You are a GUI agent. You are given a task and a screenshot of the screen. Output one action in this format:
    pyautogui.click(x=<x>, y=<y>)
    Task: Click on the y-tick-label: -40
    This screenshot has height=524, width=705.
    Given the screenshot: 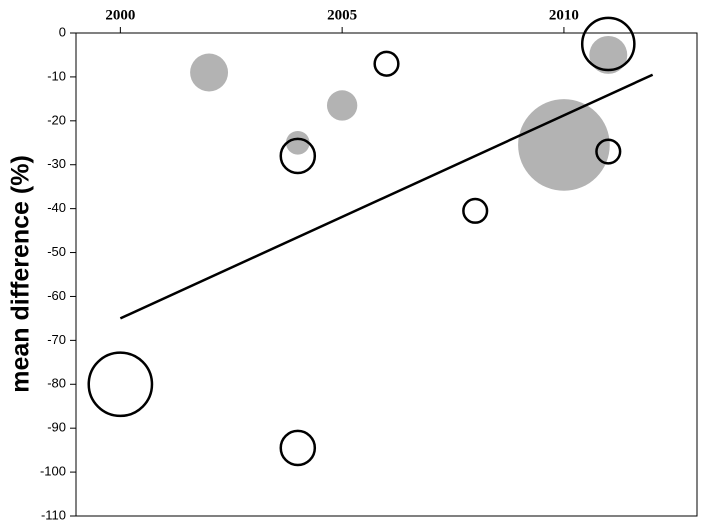 What is the action you would take?
    pyautogui.click(x=56, y=207)
    